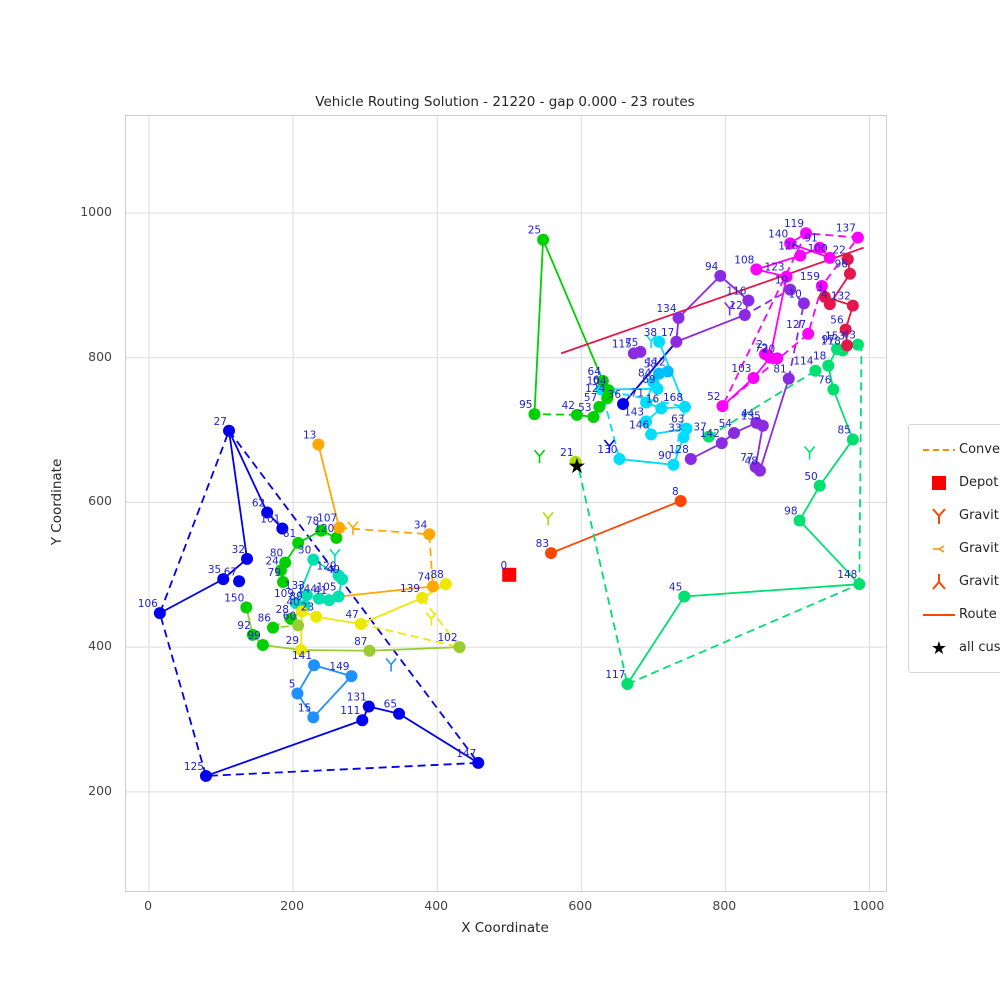 The width and height of the screenshot is (1000, 1000). Describe the element at coordinates (289, 534) in the screenshot. I see `node-label: 61` at that location.